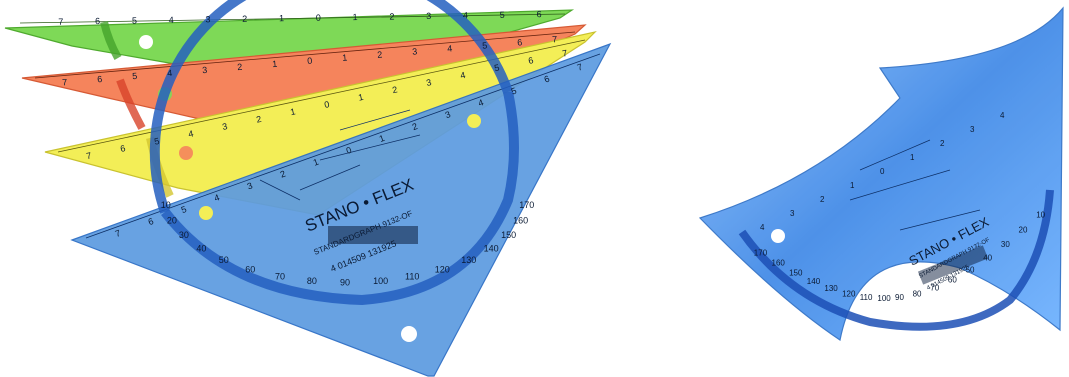 This screenshot has height=377, width=1069. What do you see at coordinates (312, 281) in the screenshot?
I see `protractor-number: 80` at bounding box center [312, 281].